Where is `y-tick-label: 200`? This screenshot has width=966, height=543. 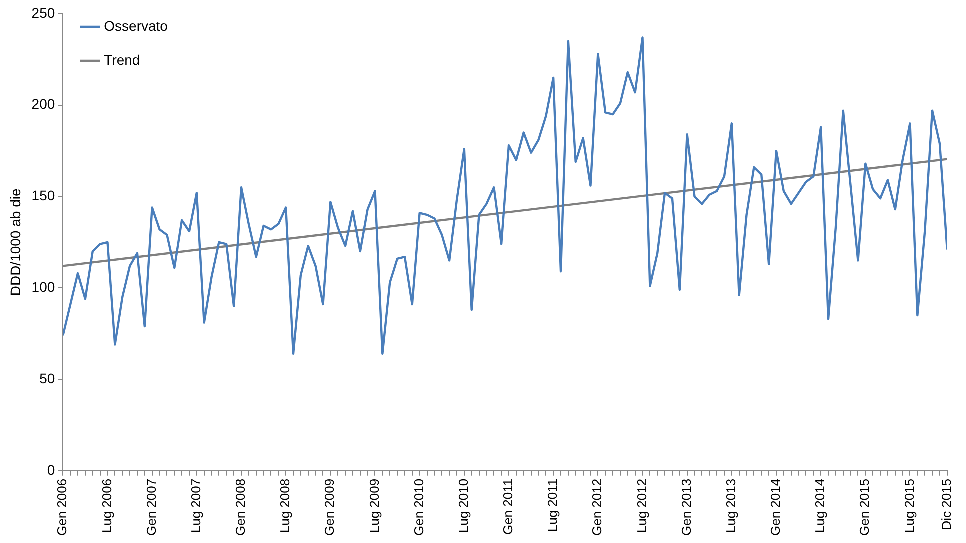
y-tick-label: 200 is located at coordinates (44, 104).